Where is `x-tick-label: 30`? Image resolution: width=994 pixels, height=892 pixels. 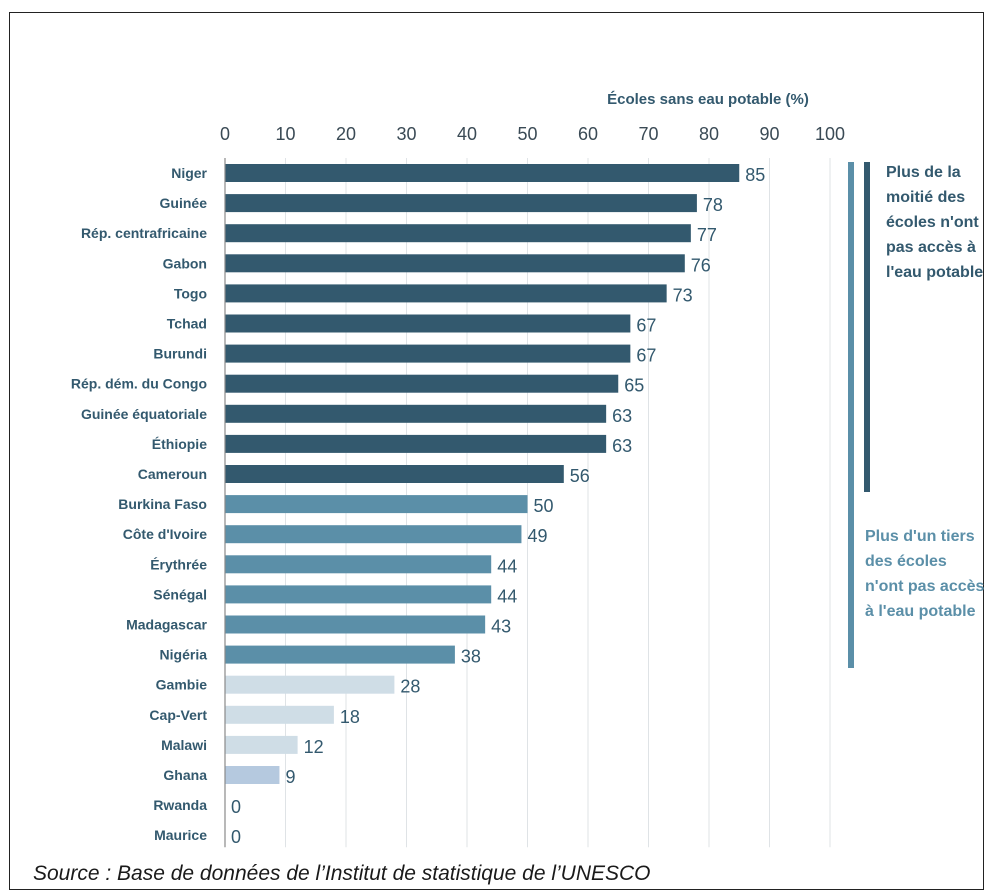 x-tick-label: 30 is located at coordinates (406, 134).